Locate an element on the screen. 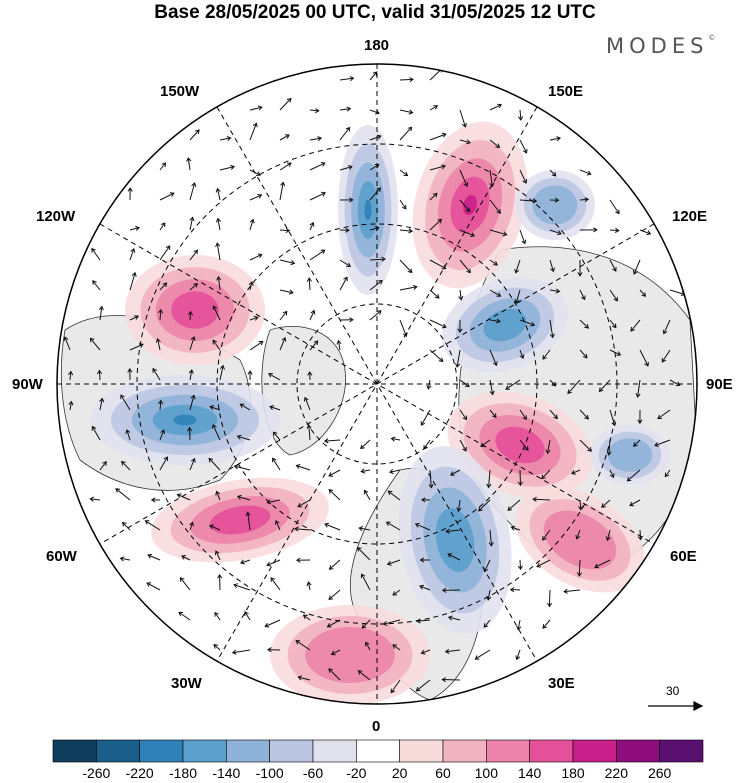 The image size is (750, 783). lon-label-90w: 90W is located at coordinates (27, 384).